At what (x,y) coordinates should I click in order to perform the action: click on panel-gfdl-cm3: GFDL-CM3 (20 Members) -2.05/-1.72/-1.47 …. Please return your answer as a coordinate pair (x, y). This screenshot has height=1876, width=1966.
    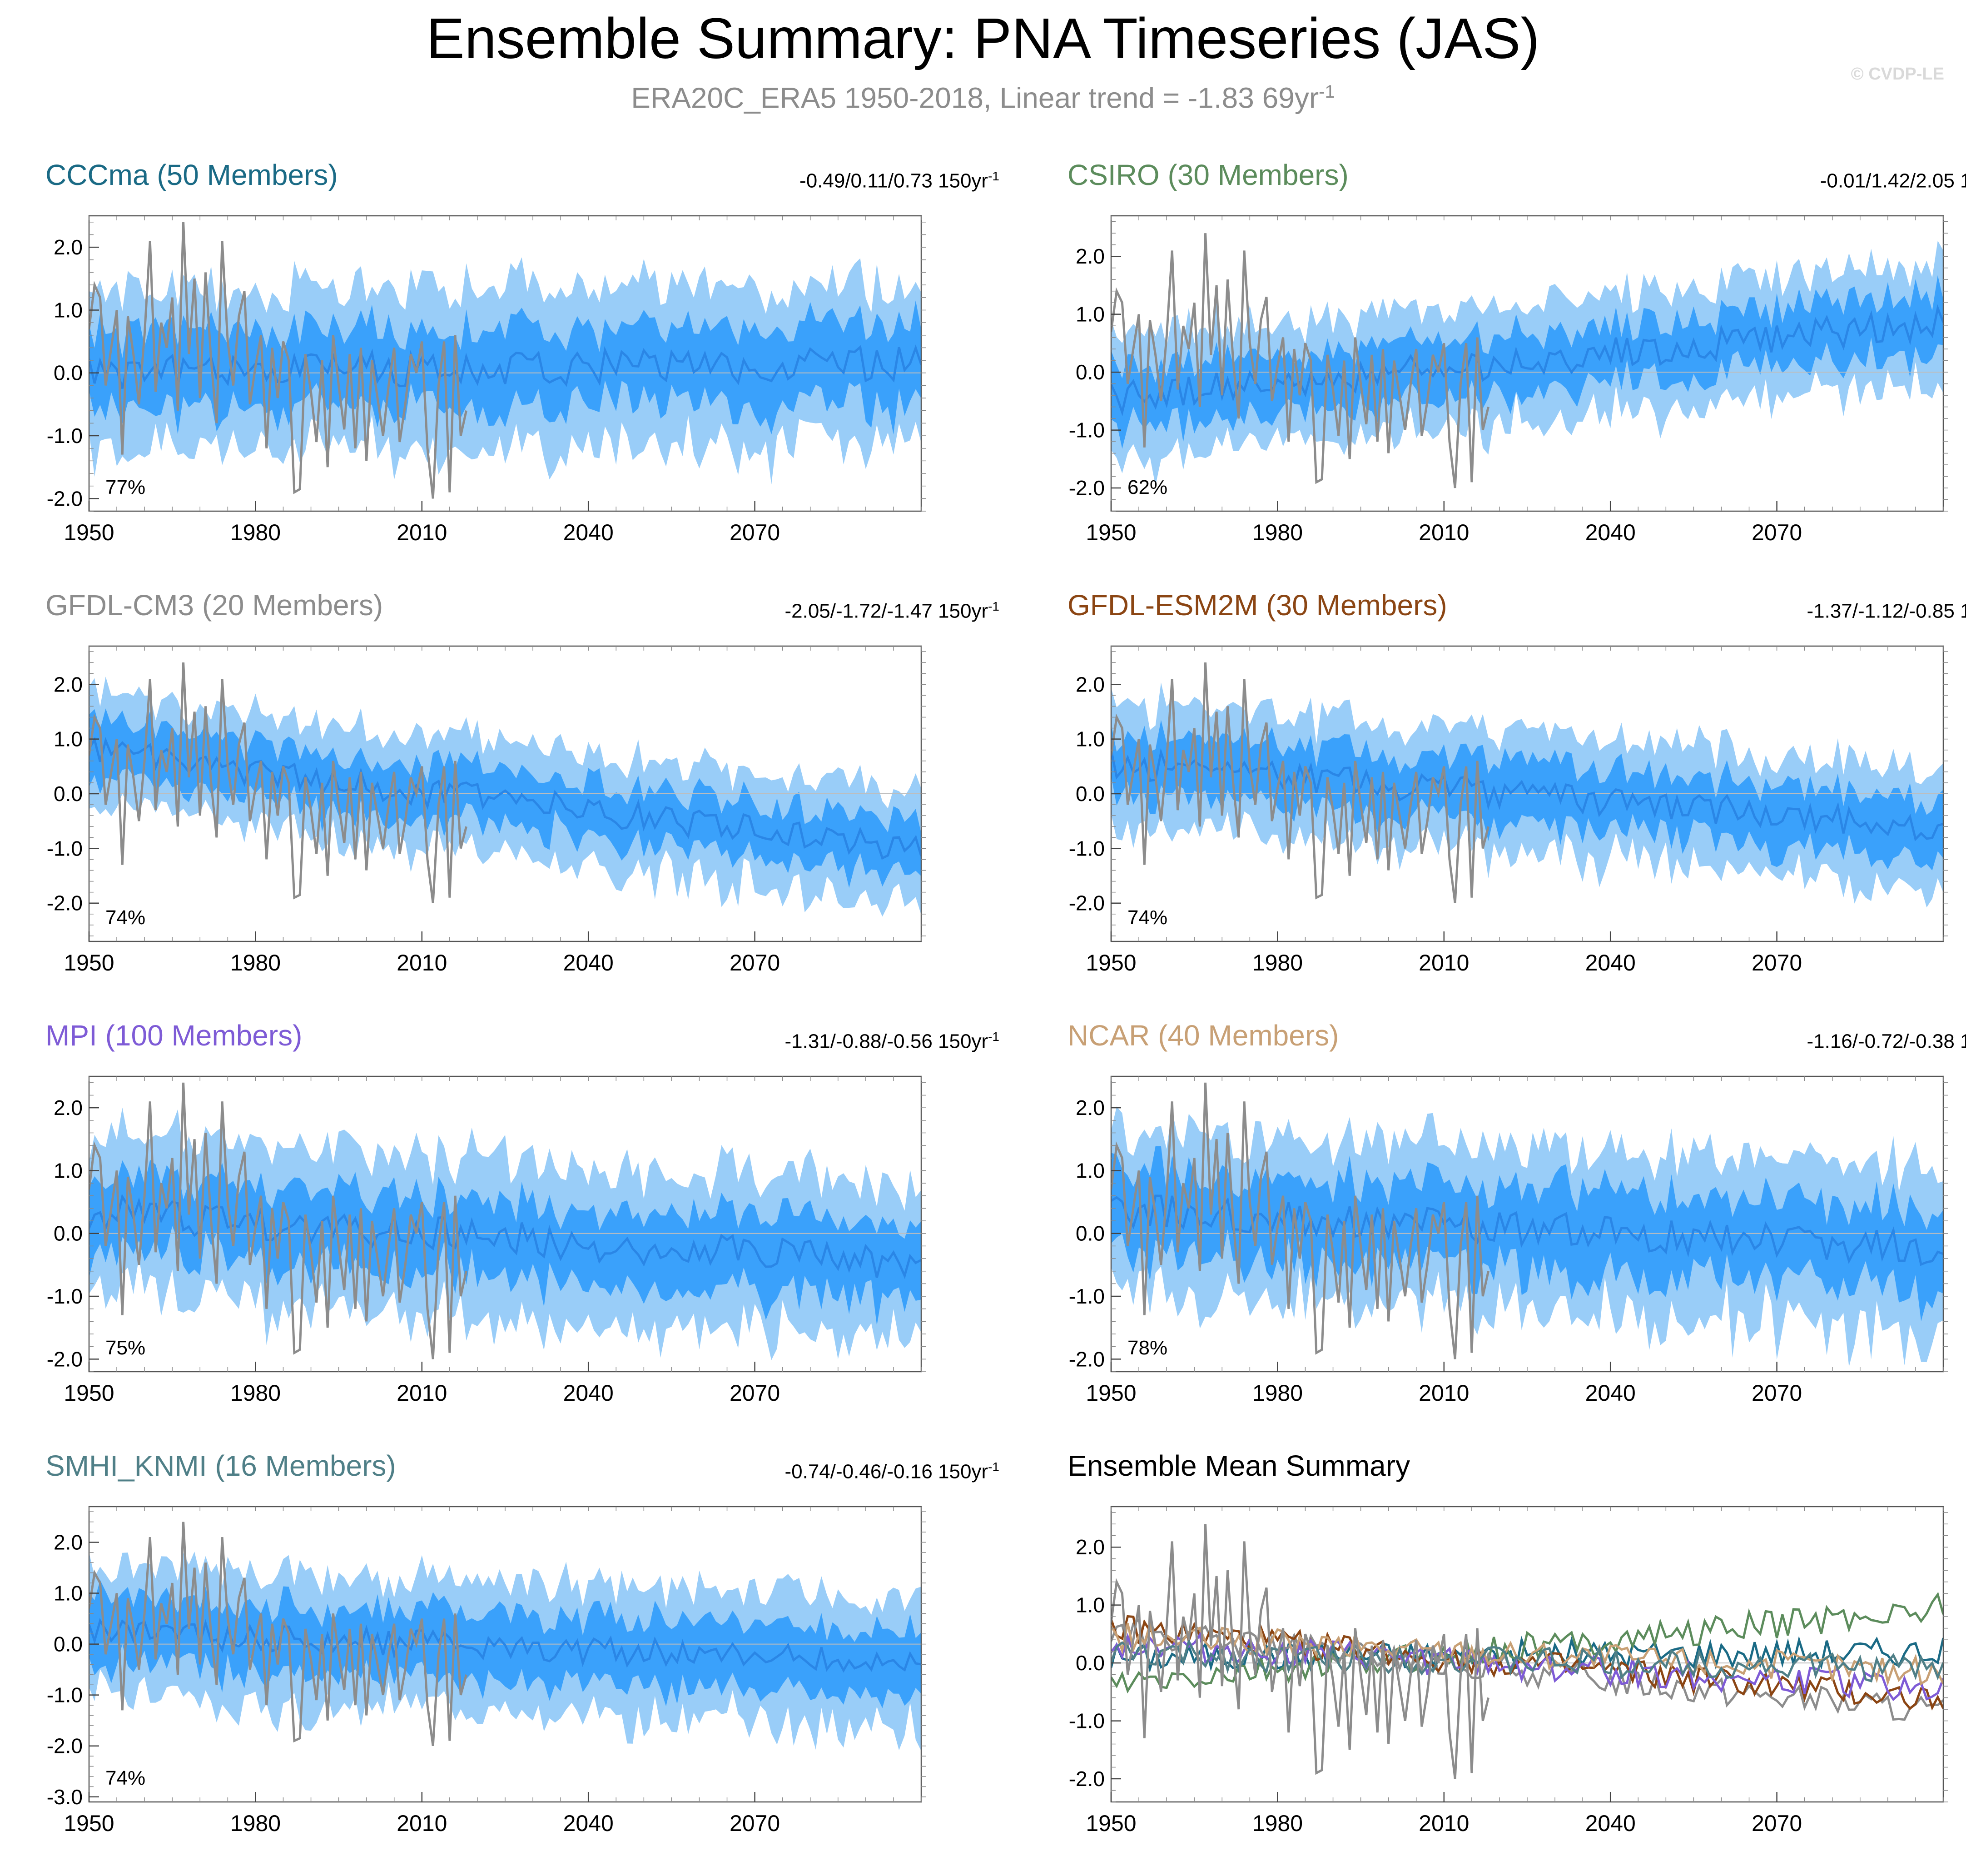
    Looking at the image, I should click on (522, 792).